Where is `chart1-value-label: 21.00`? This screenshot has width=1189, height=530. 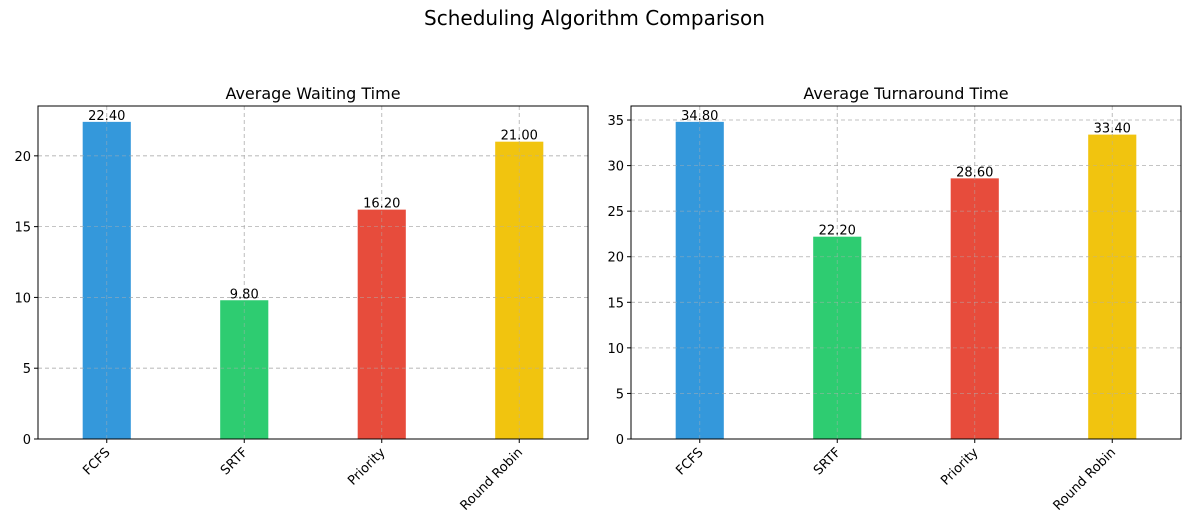
chart1-value-label: 21.00 is located at coordinates (519, 136).